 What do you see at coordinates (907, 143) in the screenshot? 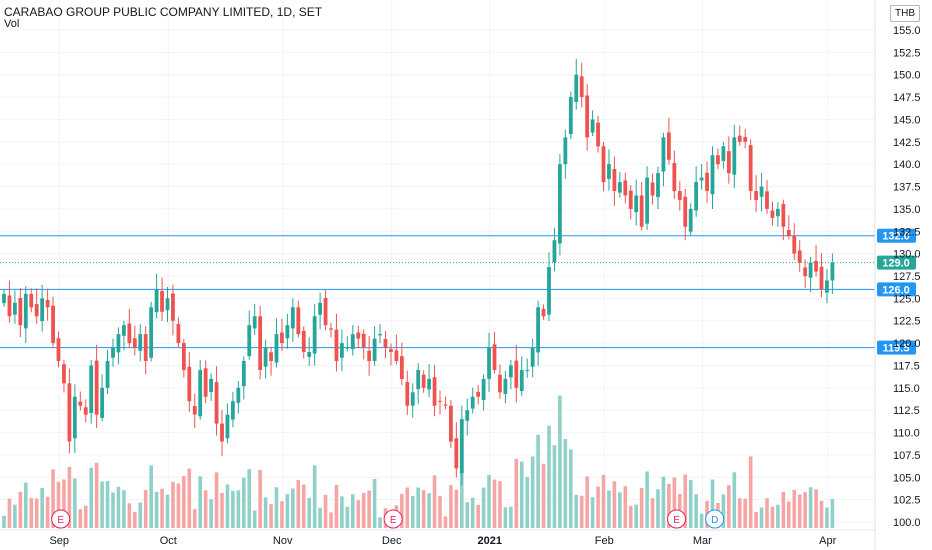
I see `price-tick-label: 142.5` at bounding box center [907, 143].